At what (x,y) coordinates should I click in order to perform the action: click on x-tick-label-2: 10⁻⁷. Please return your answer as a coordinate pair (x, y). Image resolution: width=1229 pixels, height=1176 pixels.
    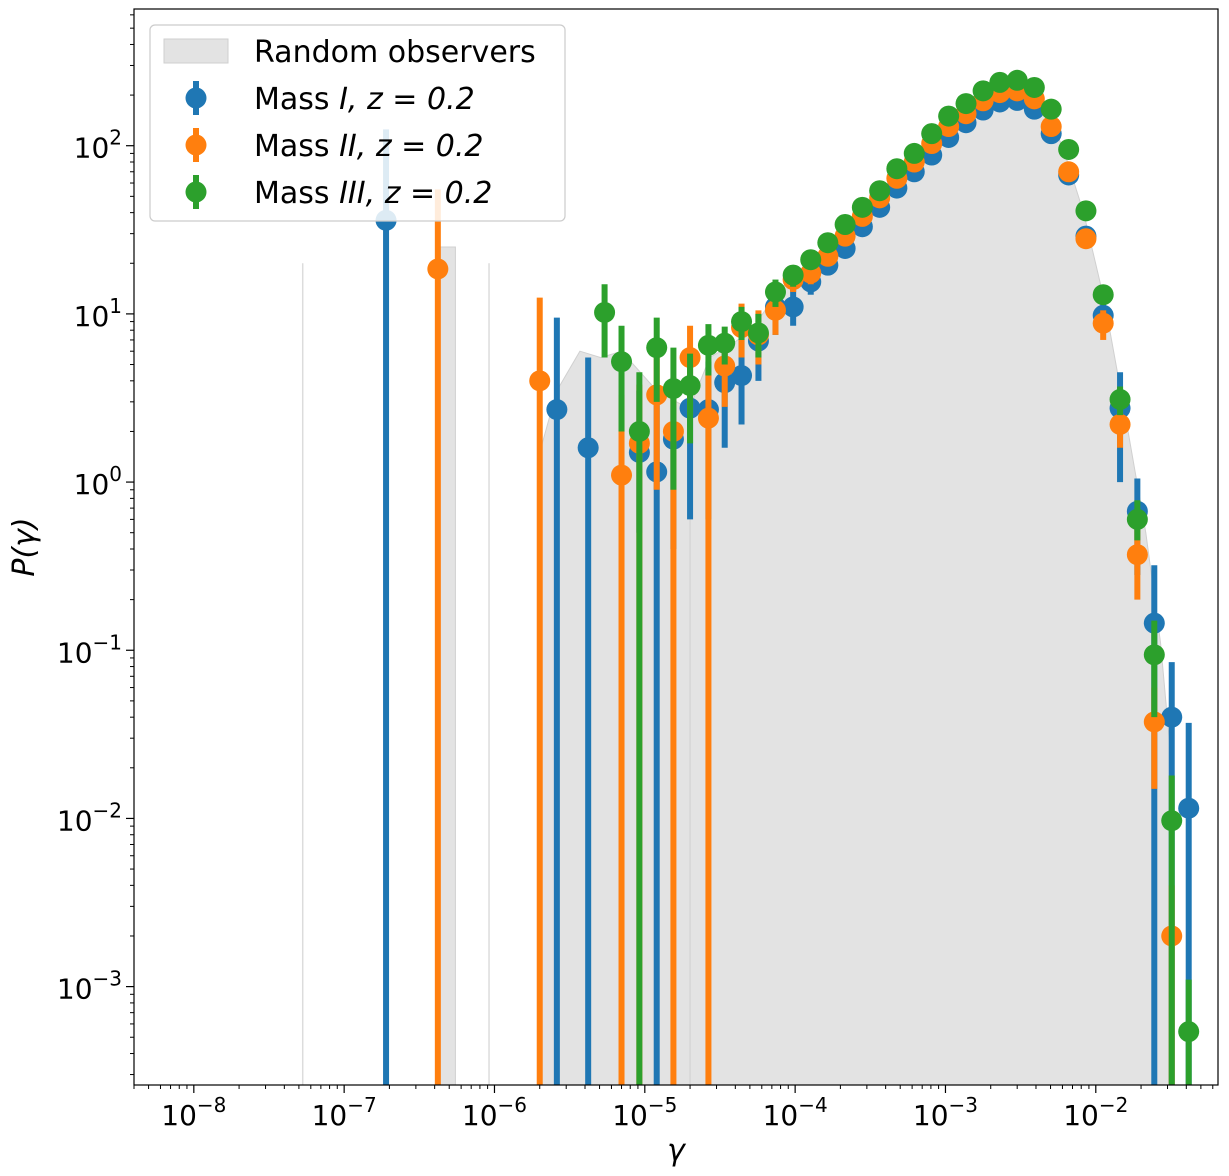
    Looking at the image, I should click on (344, 1112).